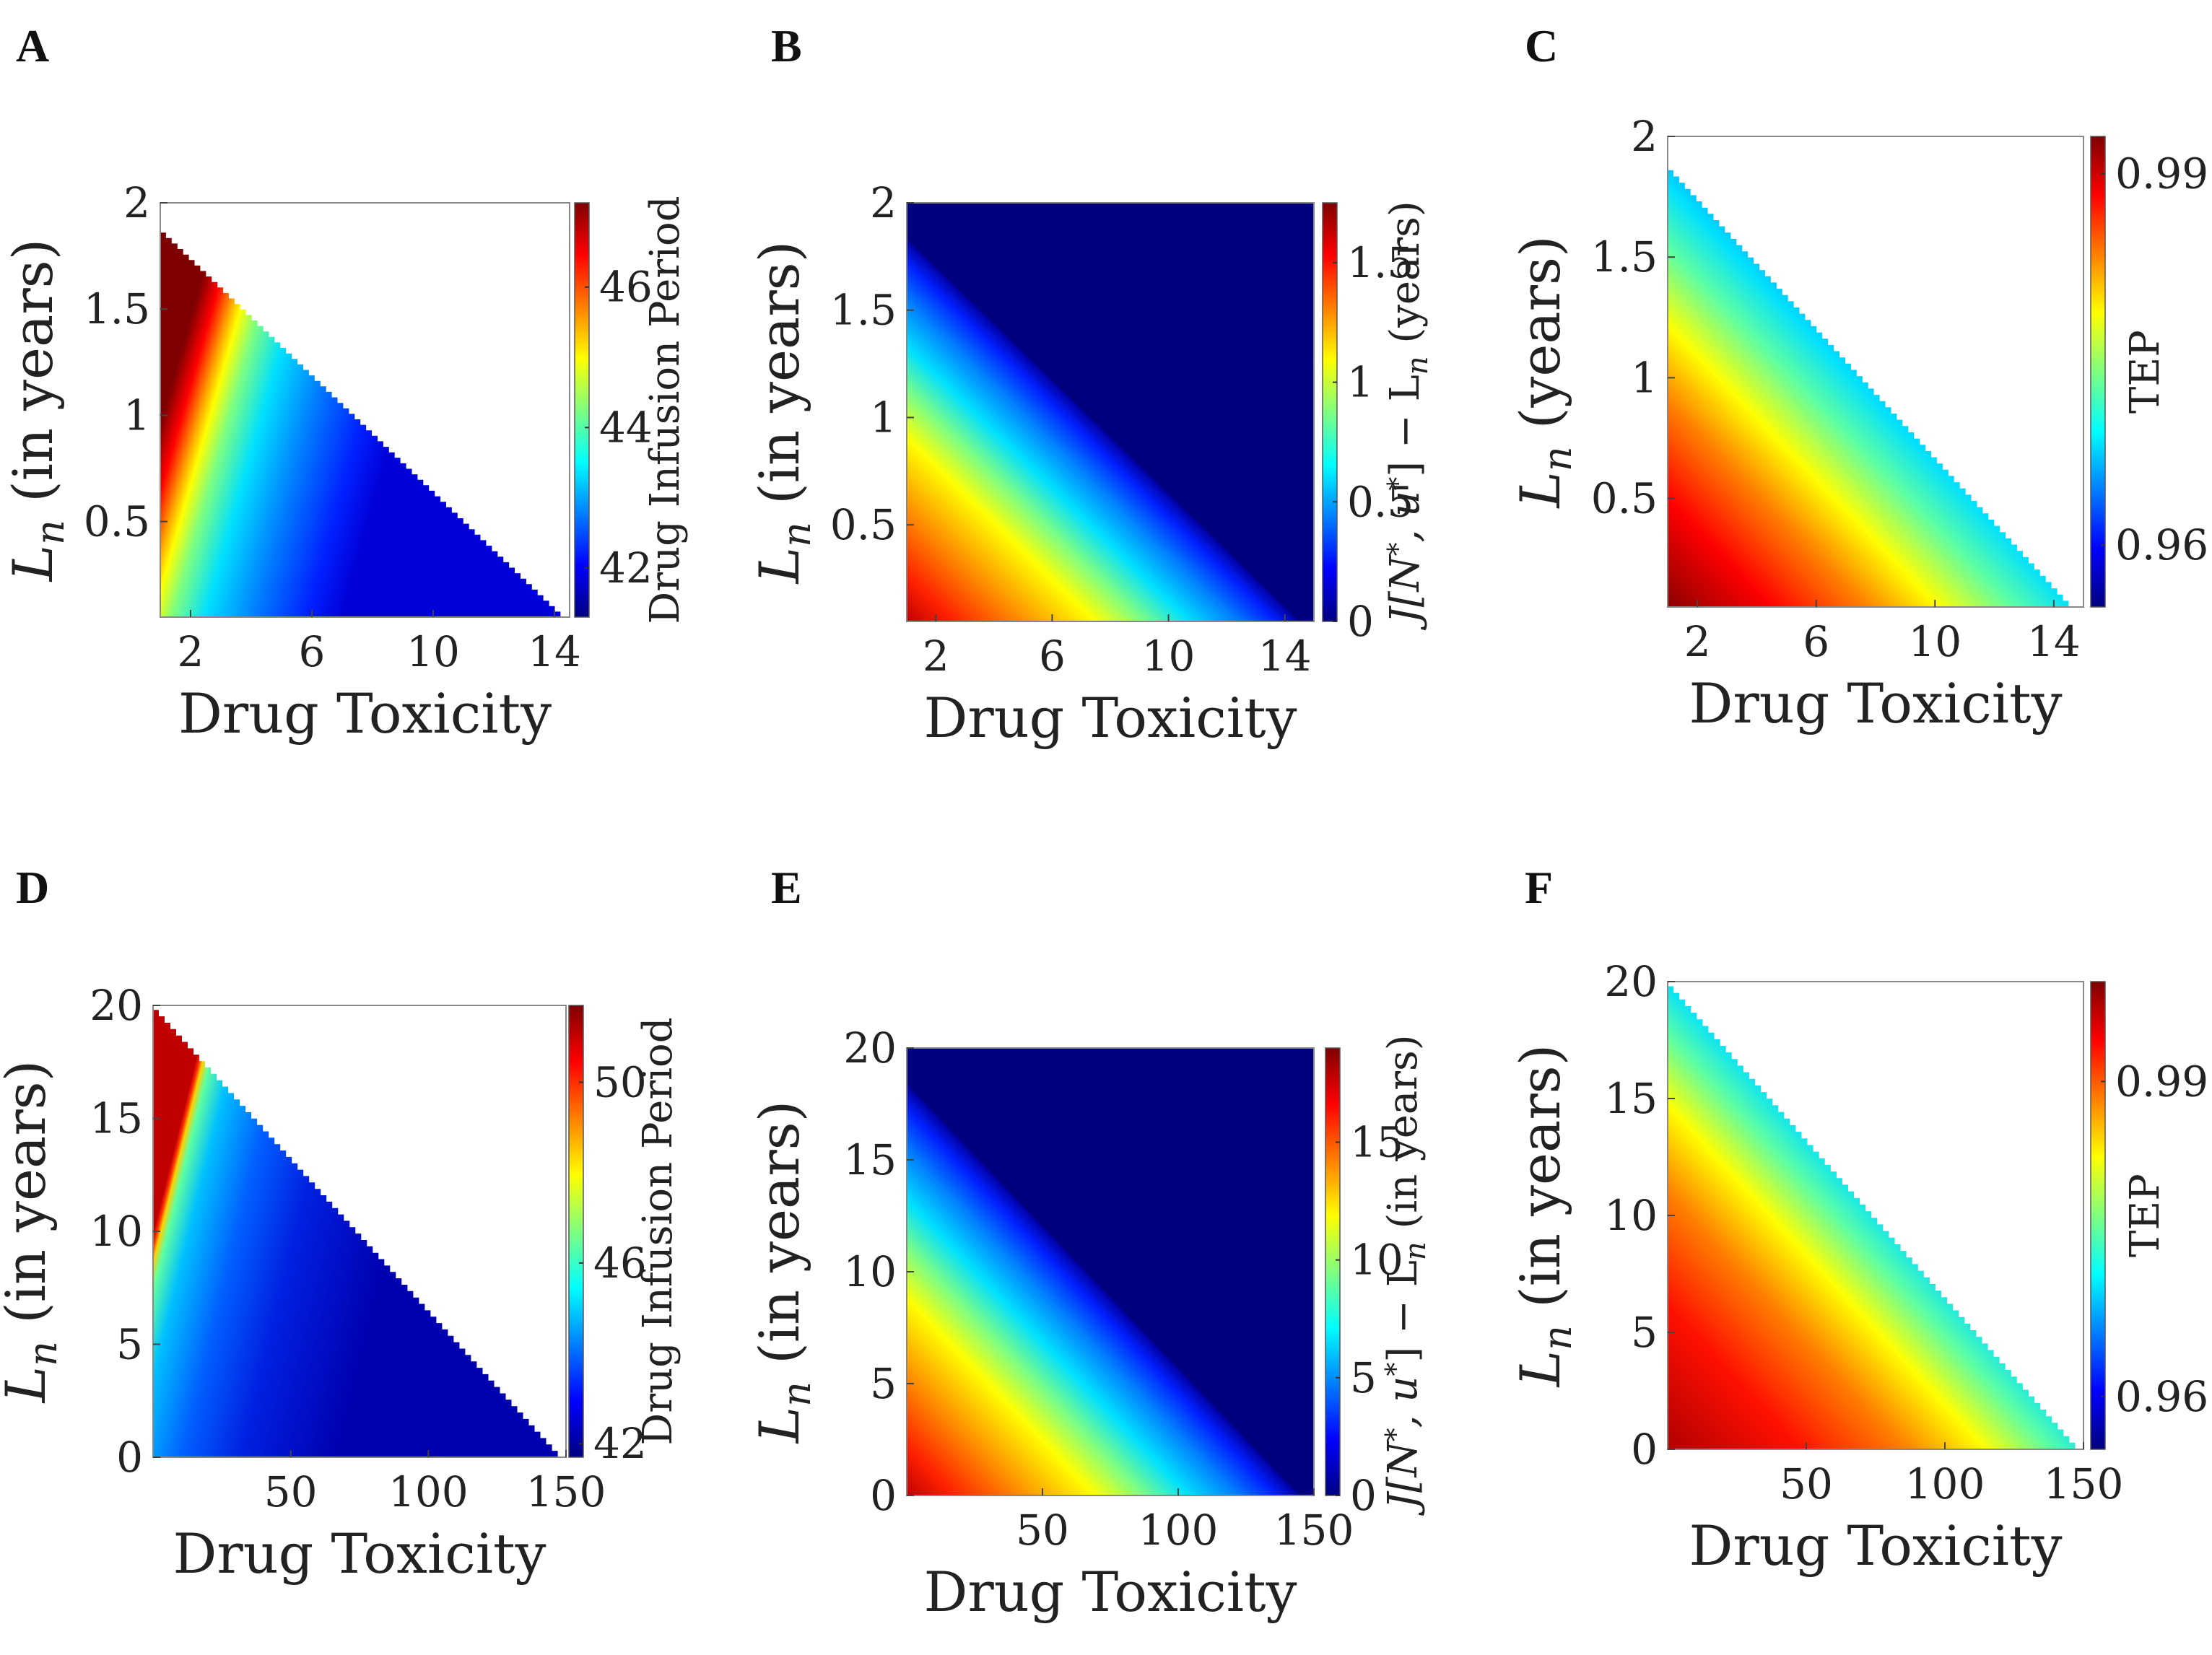 The width and height of the screenshot is (2212, 1655). What do you see at coordinates (1380, 501) in the screenshot?
I see `colorbar-tick-label: 0.5` at bounding box center [1380, 501].